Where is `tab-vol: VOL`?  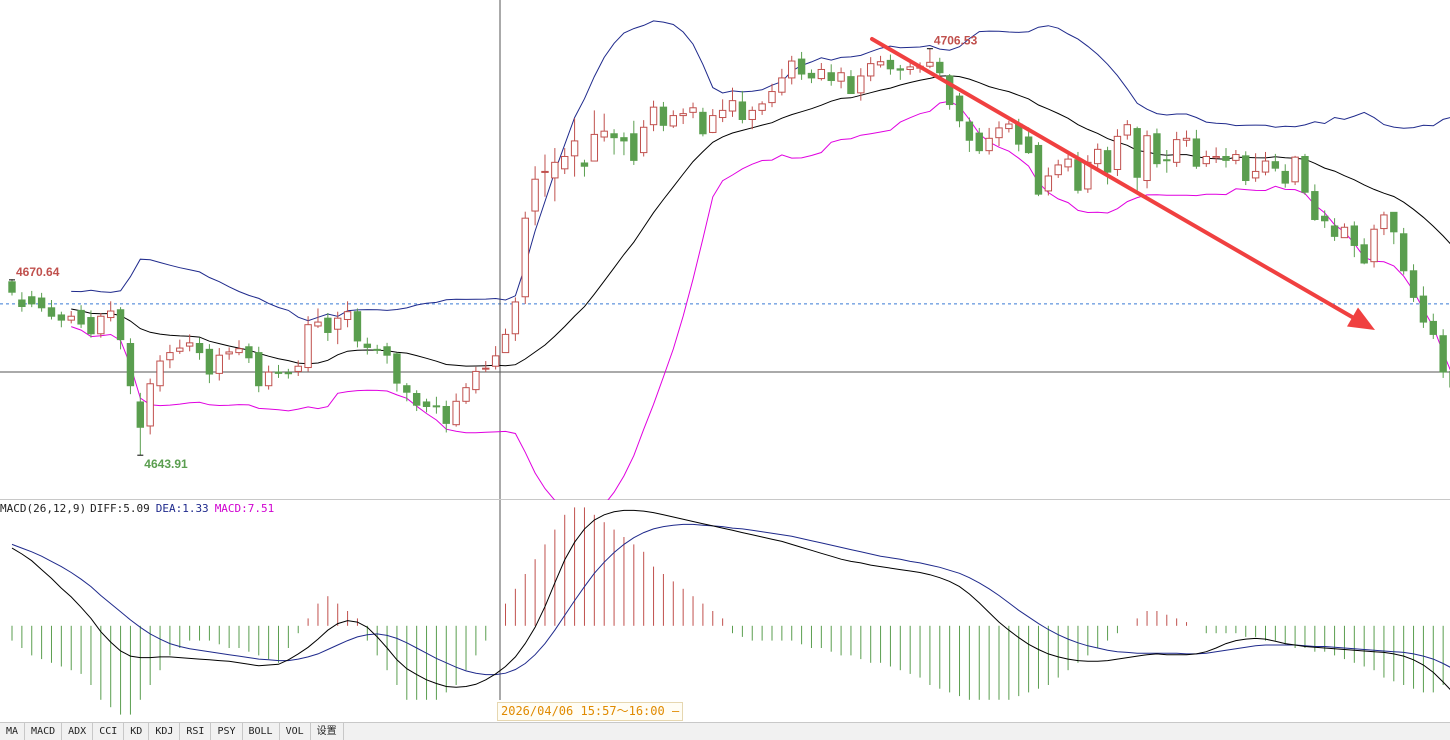
tab-vol: VOL is located at coordinates (295, 731).